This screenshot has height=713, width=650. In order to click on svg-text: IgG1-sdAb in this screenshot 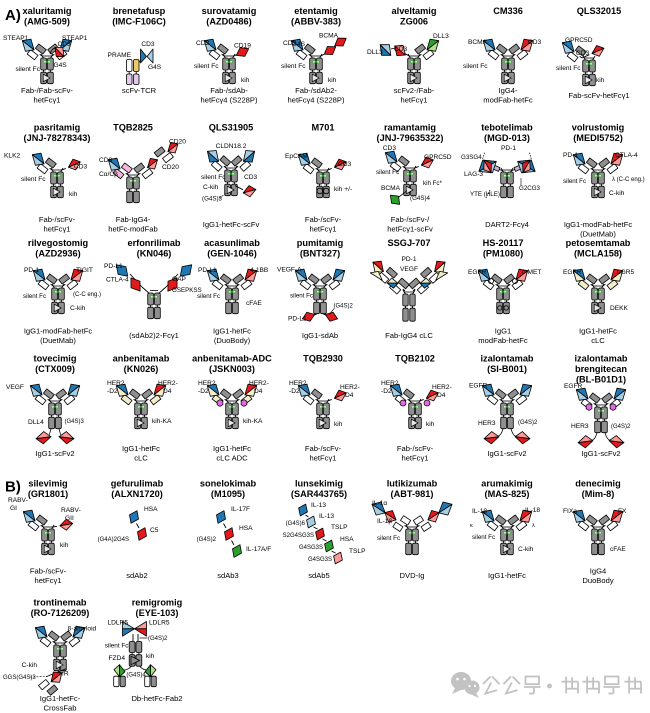, I will do `click(320, 335)`.